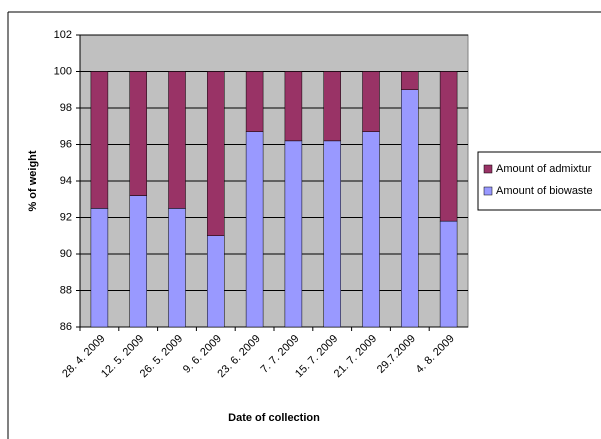 This screenshot has height=439, width=601. What do you see at coordinates (66, 144) in the screenshot?
I see `y-tick-label: 96` at bounding box center [66, 144].